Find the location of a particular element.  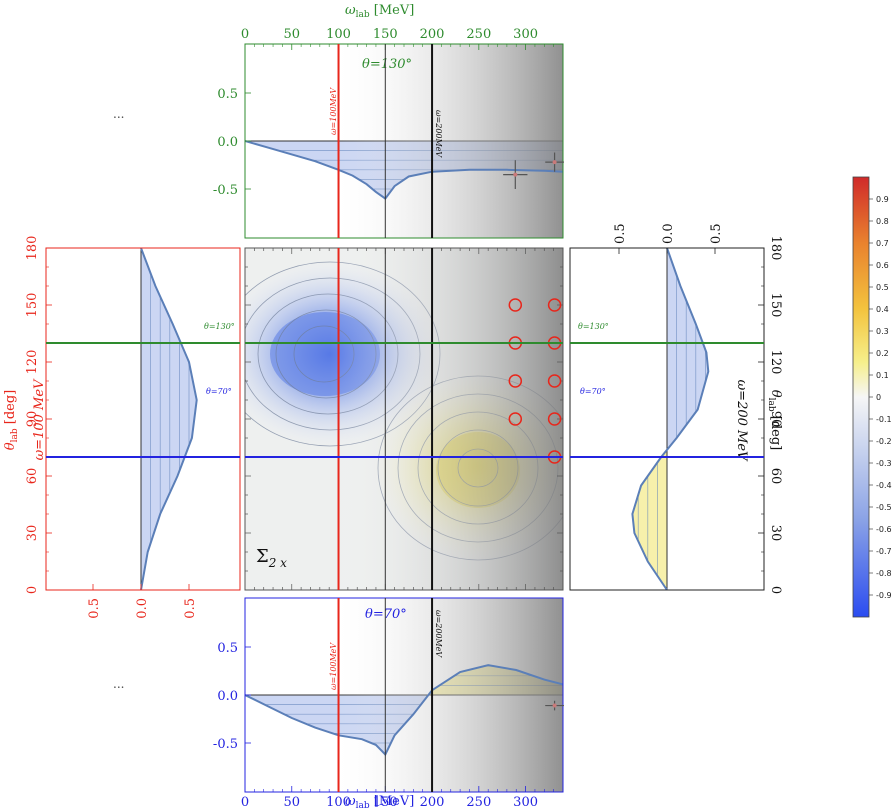

right-ytick-label: 90 is located at coordinates (775, 419).